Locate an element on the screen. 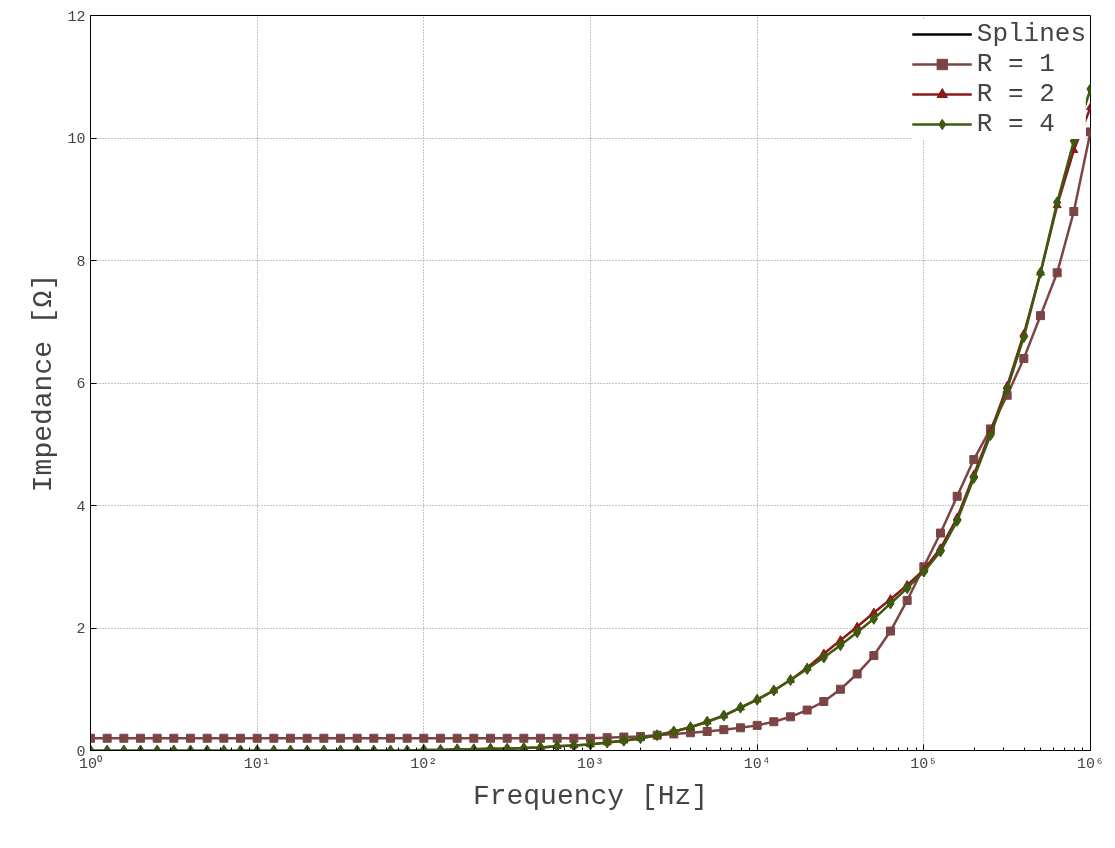  y-tick-label: 2 is located at coordinates (81, 629).